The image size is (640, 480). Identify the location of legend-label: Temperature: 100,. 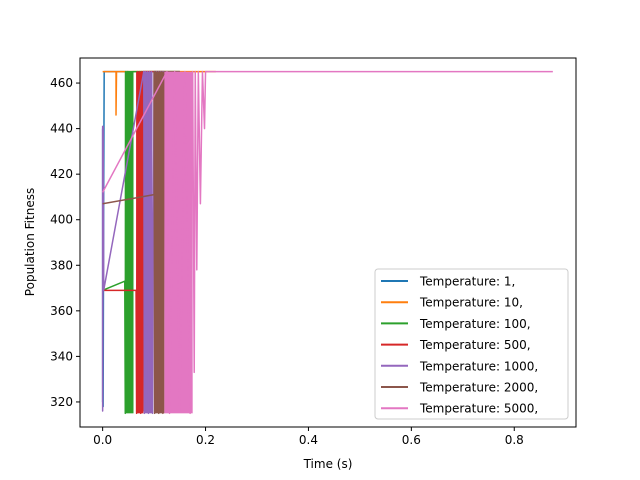
(475, 324).